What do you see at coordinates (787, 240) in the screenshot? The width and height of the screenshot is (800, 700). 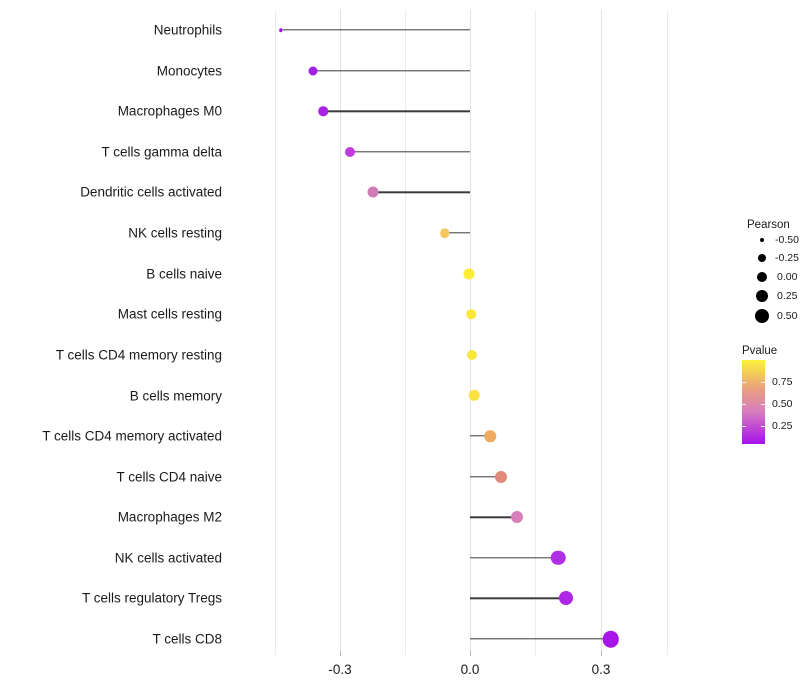 I see `legend-size-label-0: -0.50` at bounding box center [787, 240].